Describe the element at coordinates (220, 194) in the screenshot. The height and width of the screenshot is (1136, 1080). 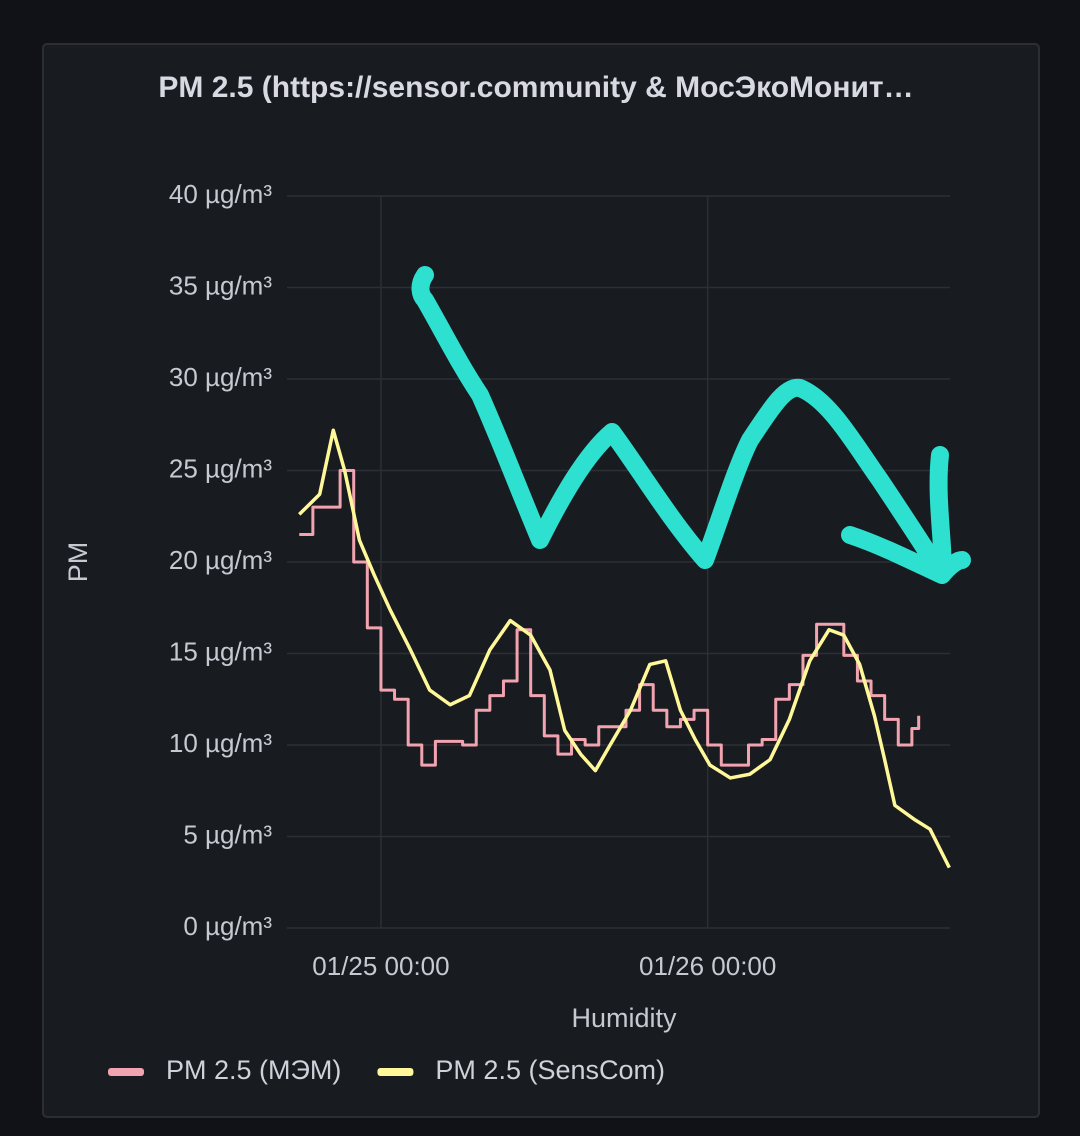
I see `y-tick-label: 40 µg/m³` at that location.